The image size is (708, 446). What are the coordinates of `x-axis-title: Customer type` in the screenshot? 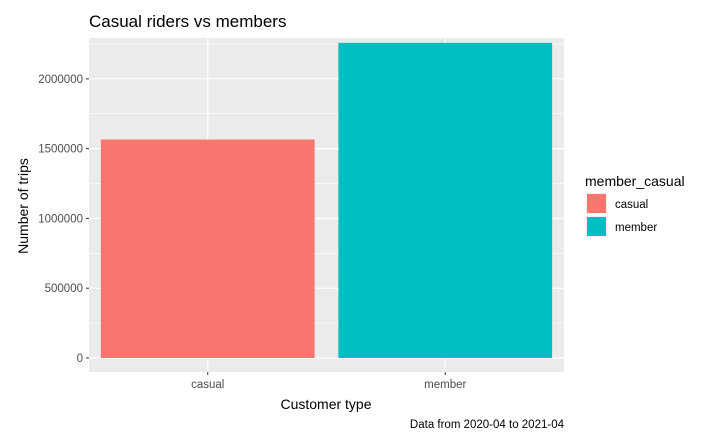 It's located at (325, 404).